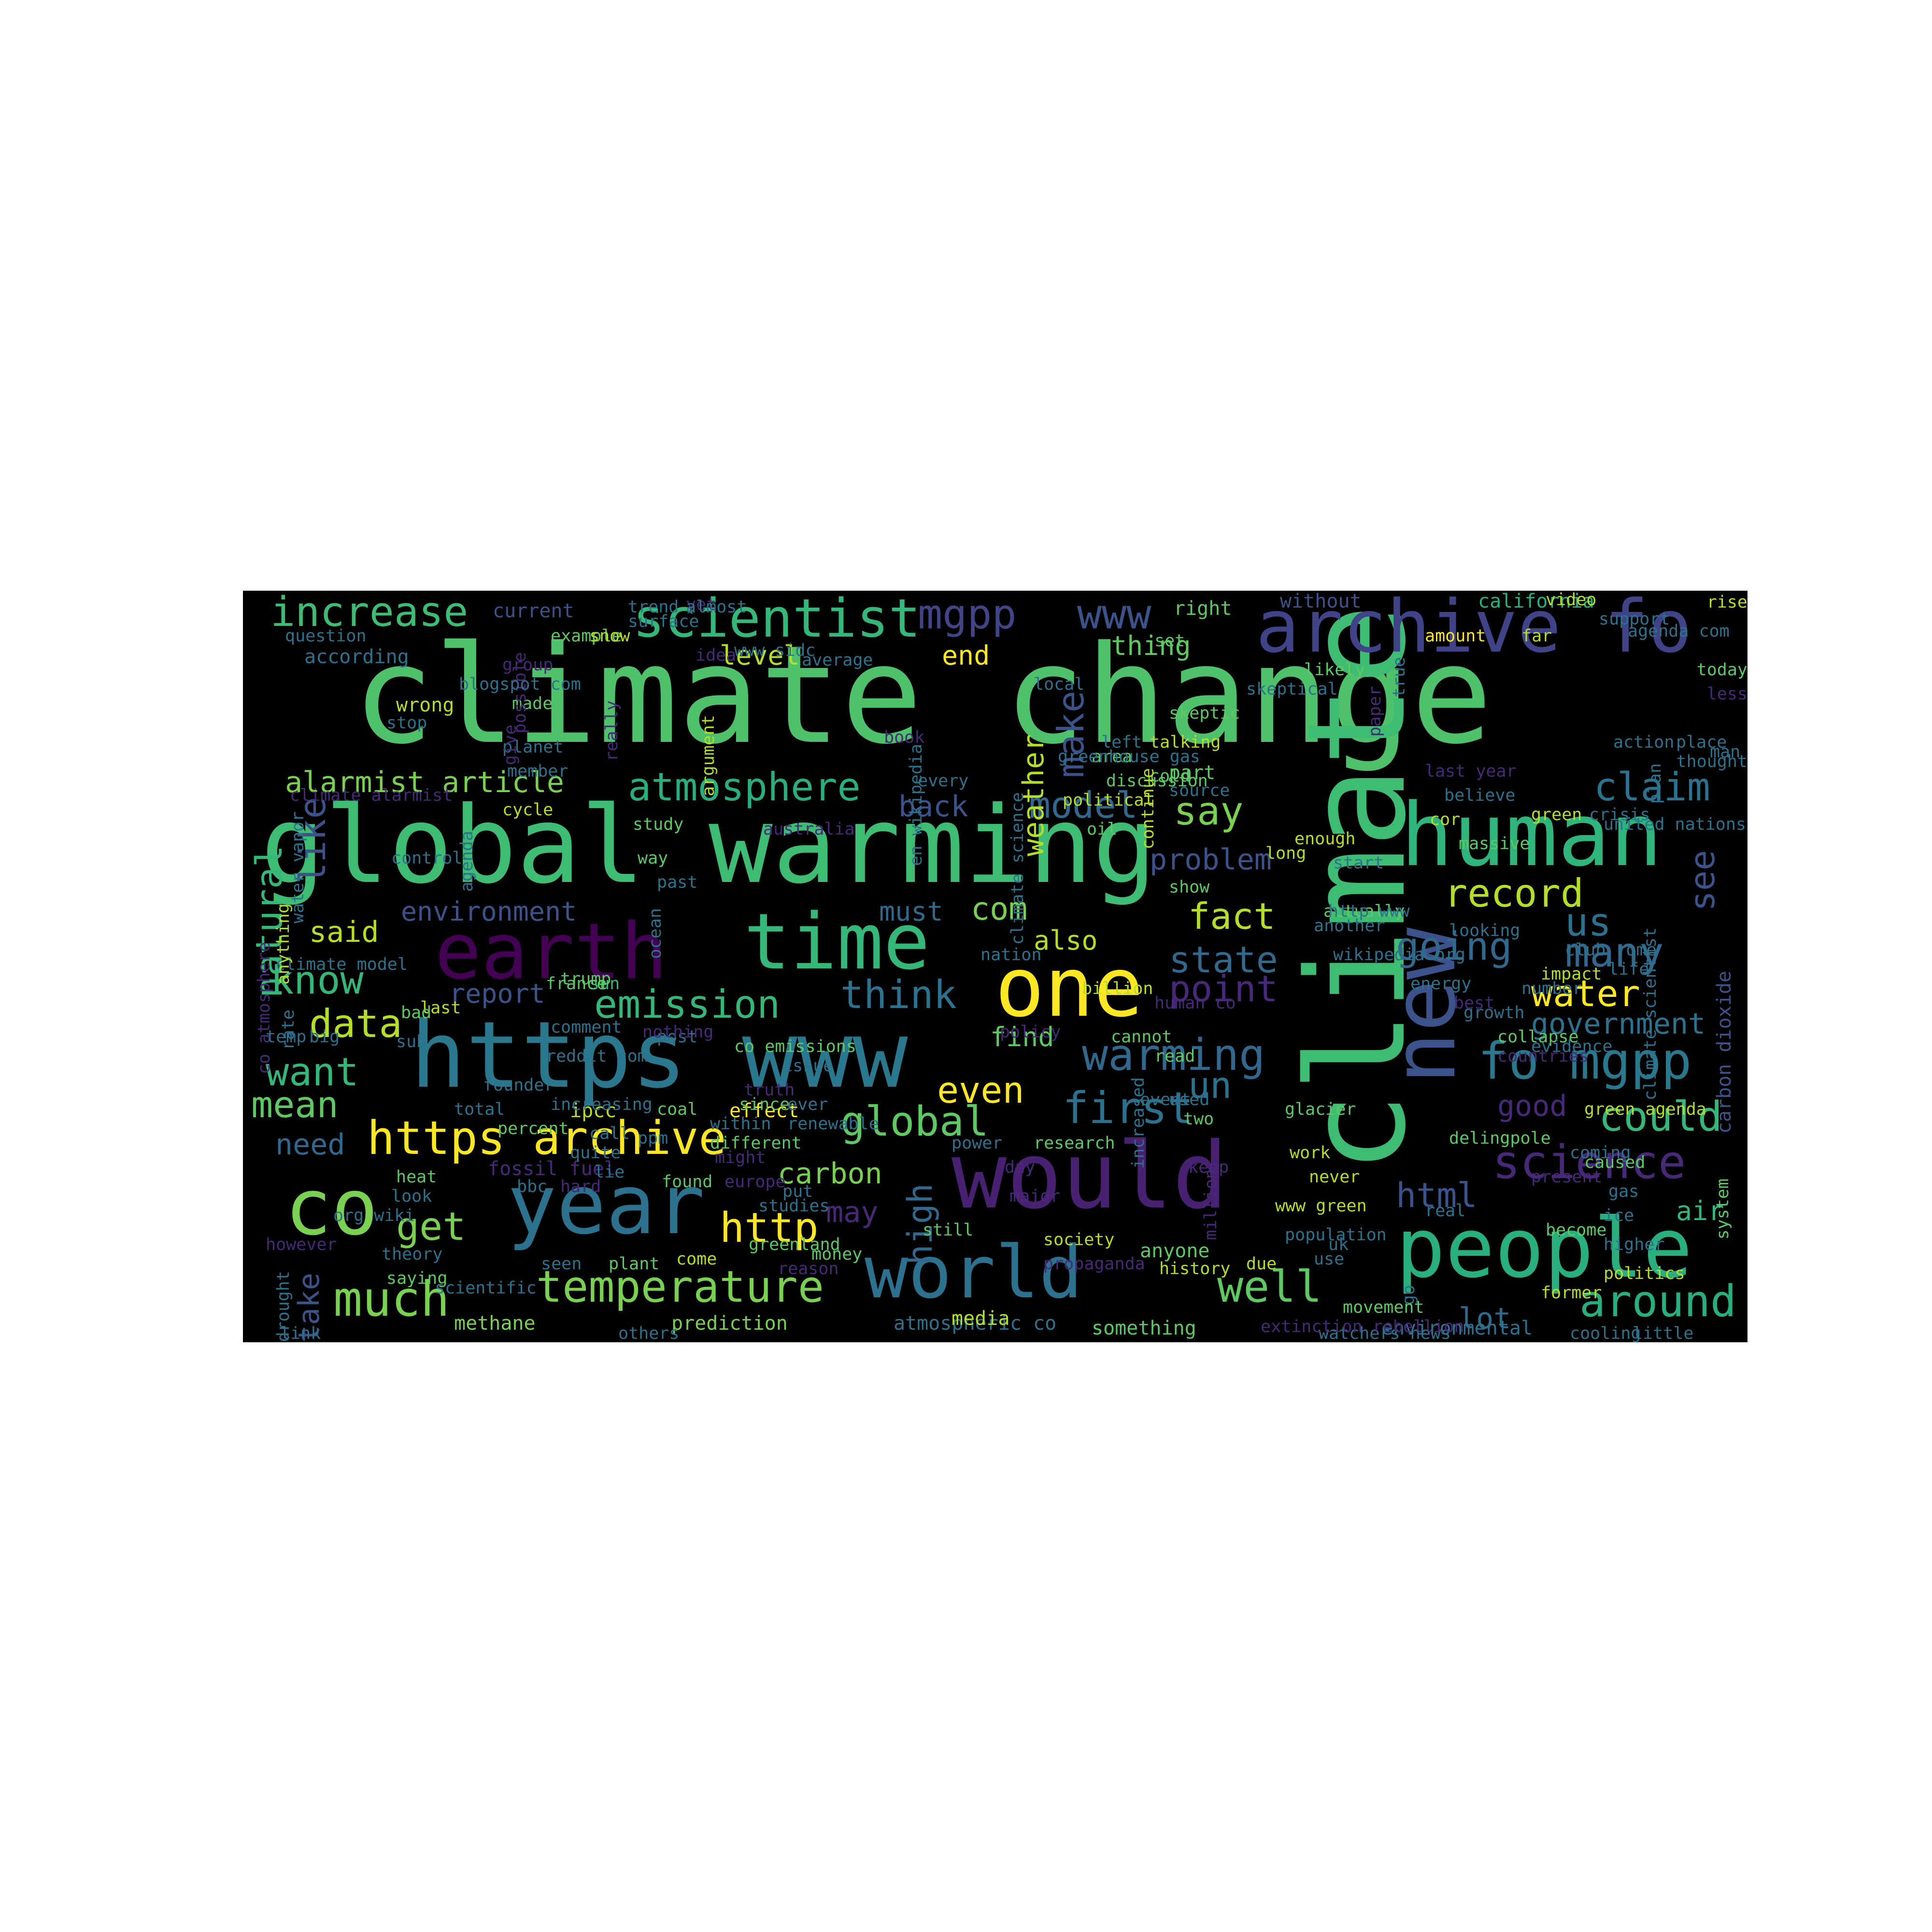  What do you see at coordinates (533, 1128) in the screenshot?
I see `word-percent: percent` at bounding box center [533, 1128].